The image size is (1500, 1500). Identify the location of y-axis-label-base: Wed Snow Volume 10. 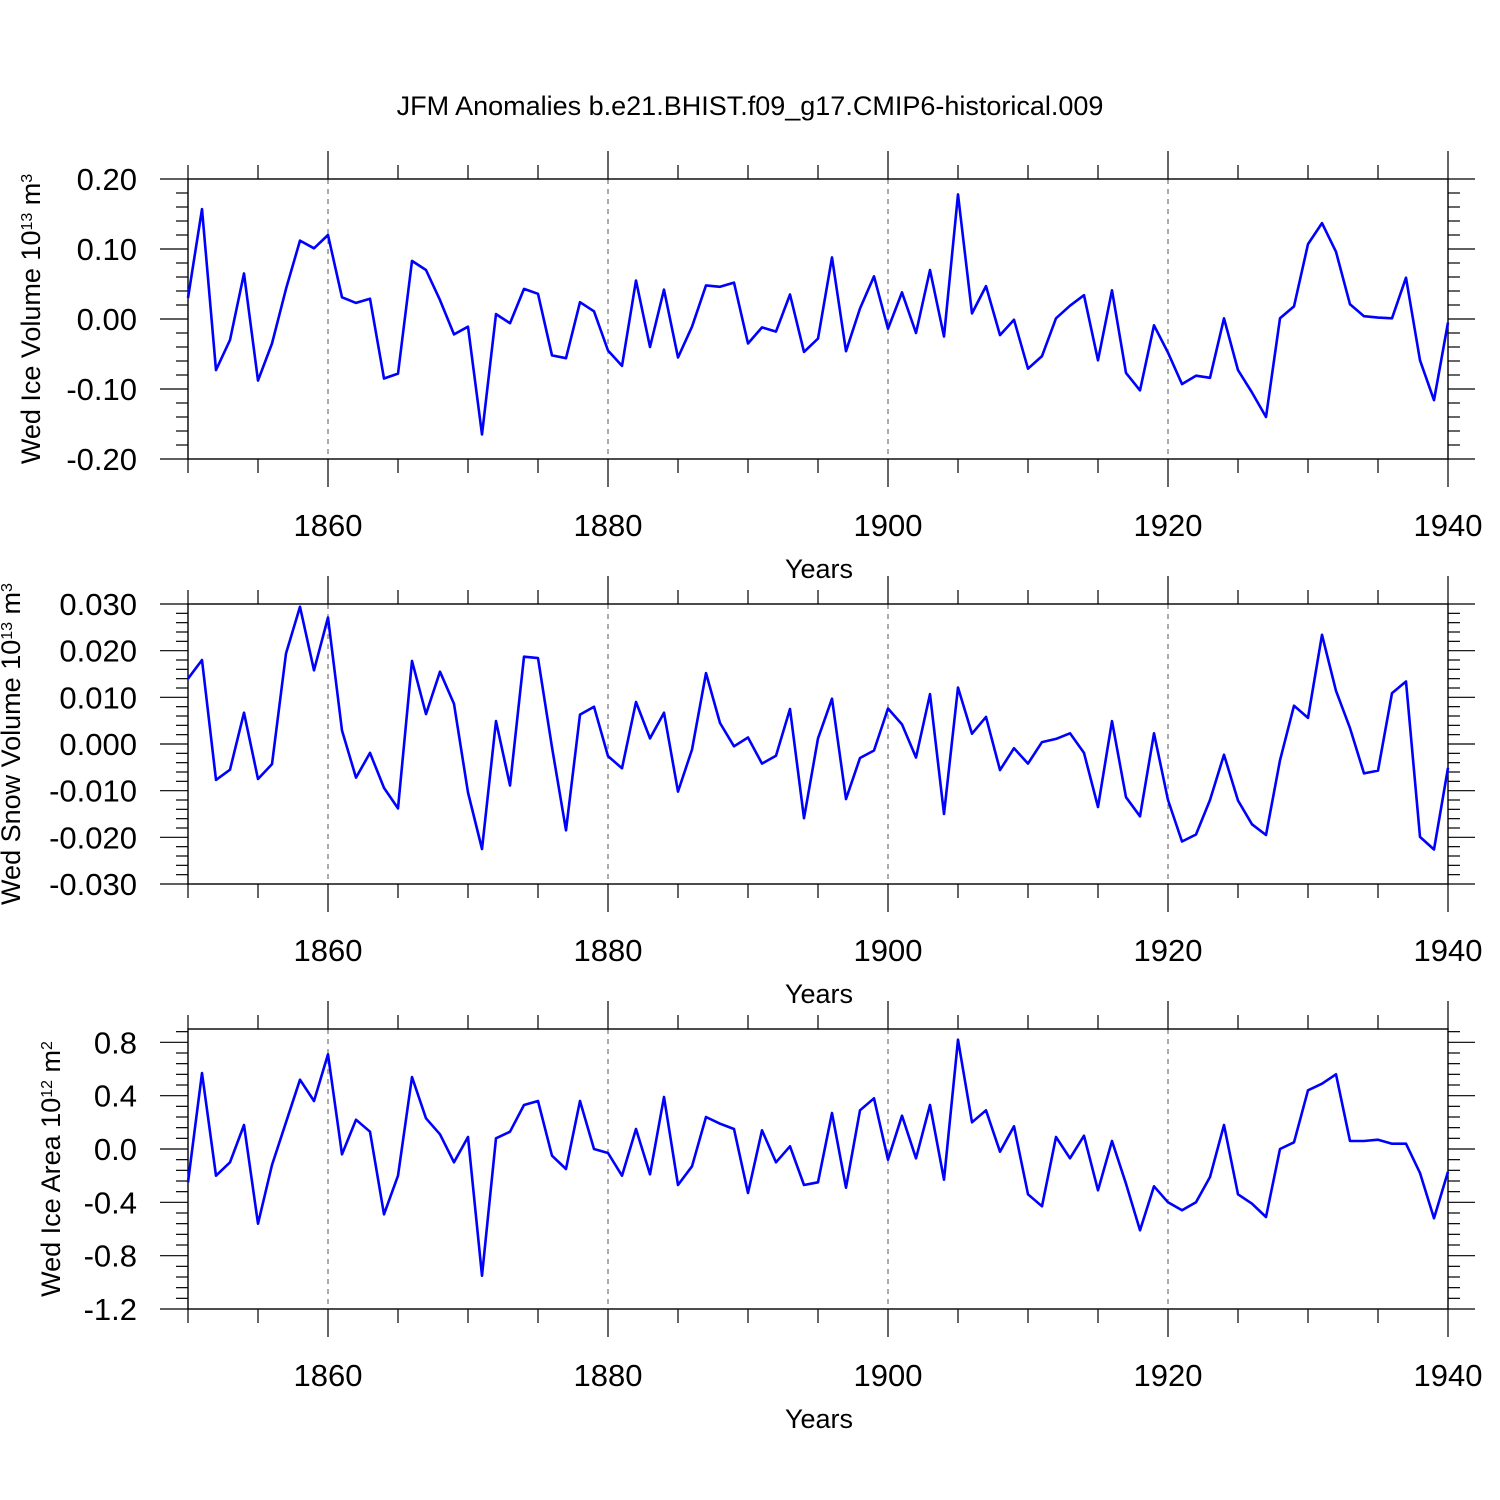
(13, 772).